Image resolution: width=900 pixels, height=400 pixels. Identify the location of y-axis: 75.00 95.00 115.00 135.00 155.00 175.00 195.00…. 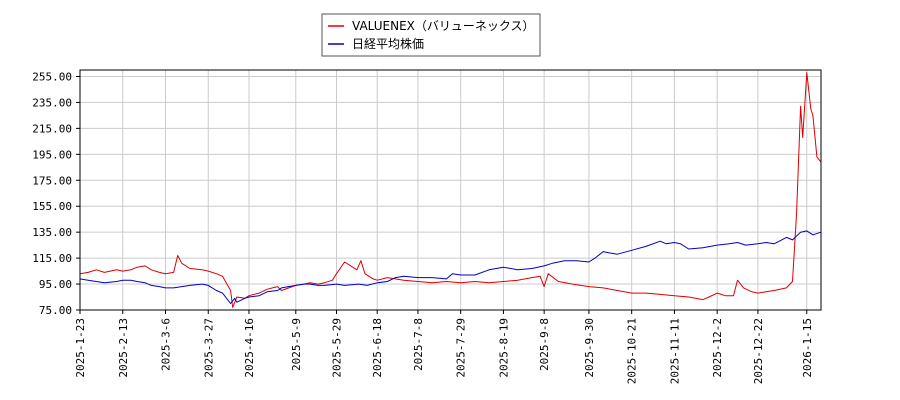
(56, 193).